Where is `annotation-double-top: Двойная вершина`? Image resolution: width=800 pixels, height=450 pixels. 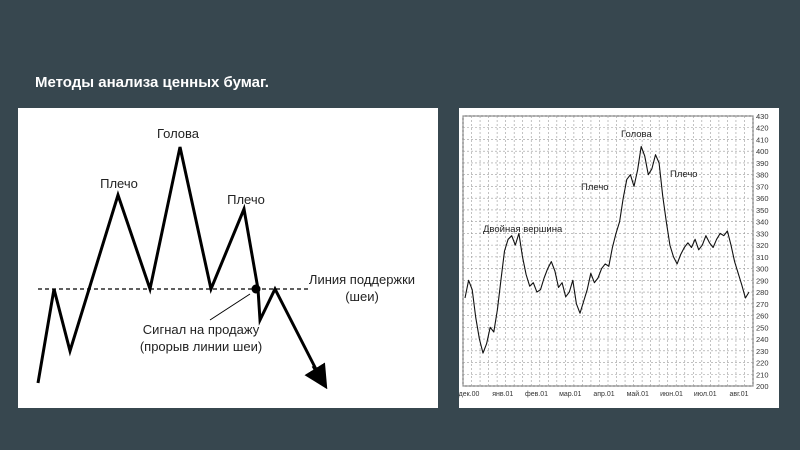
annotation-double-top: Двойная вершина is located at coordinates (523, 229).